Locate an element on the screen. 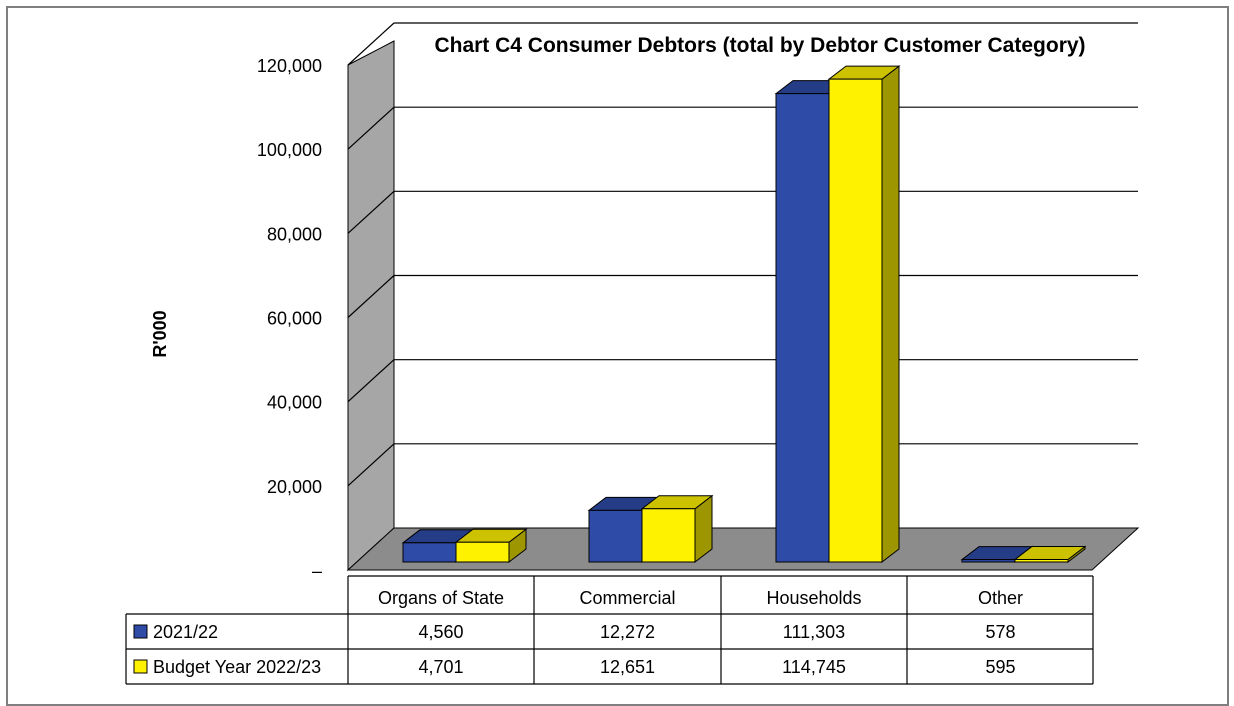 This screenshot has height=706, width=1234. y-tick-label: 40,000 is located at coordinates (294, 403).